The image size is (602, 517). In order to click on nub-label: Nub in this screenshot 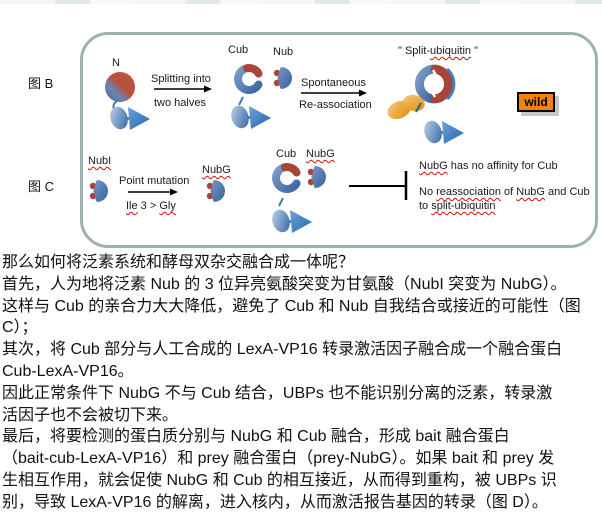, I will do `click(283, 52)`.